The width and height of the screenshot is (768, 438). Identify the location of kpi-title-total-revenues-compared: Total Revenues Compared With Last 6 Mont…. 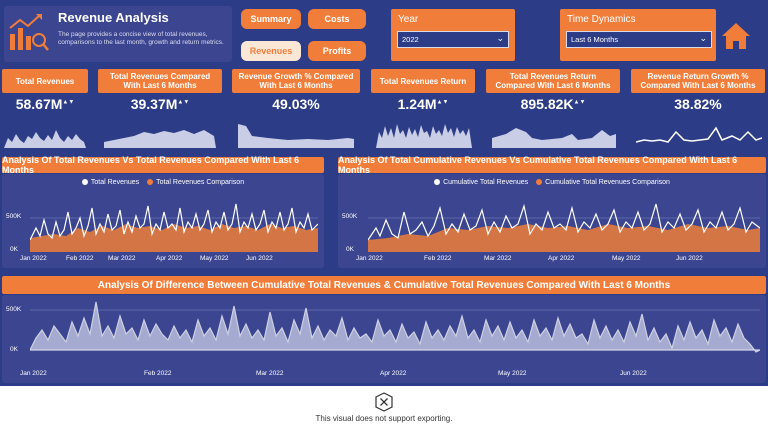
(160, 81).